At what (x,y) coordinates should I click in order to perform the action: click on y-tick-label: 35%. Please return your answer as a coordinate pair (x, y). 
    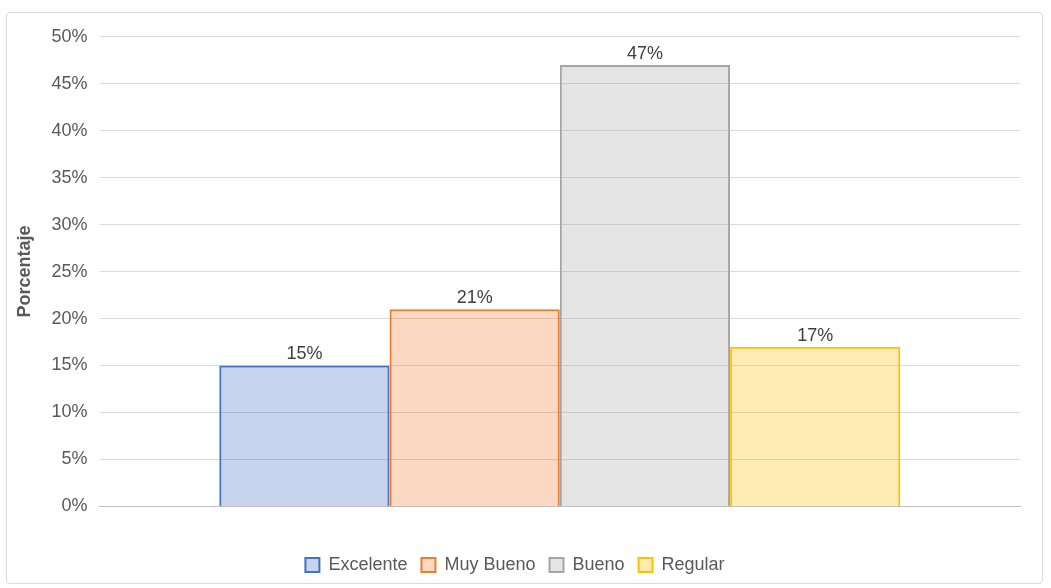
    Looking at the image, I should click on (69, 176).